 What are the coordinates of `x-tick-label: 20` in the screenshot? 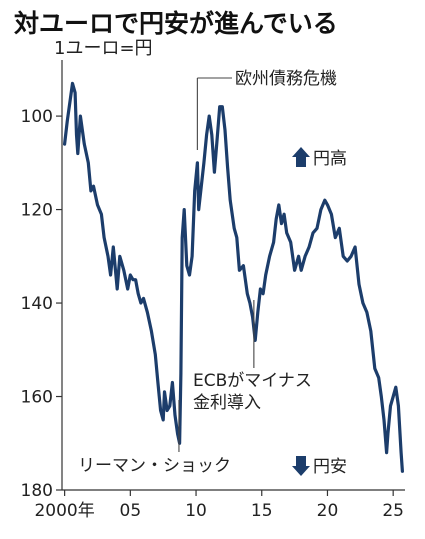 It's located at (328, 511).